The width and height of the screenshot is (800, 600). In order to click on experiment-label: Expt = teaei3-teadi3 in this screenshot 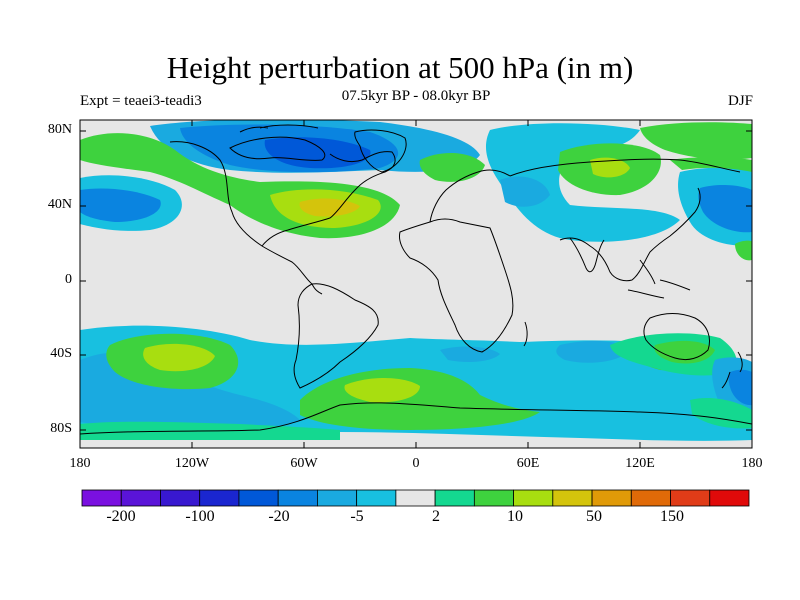, I will do `click(141, 101)`.